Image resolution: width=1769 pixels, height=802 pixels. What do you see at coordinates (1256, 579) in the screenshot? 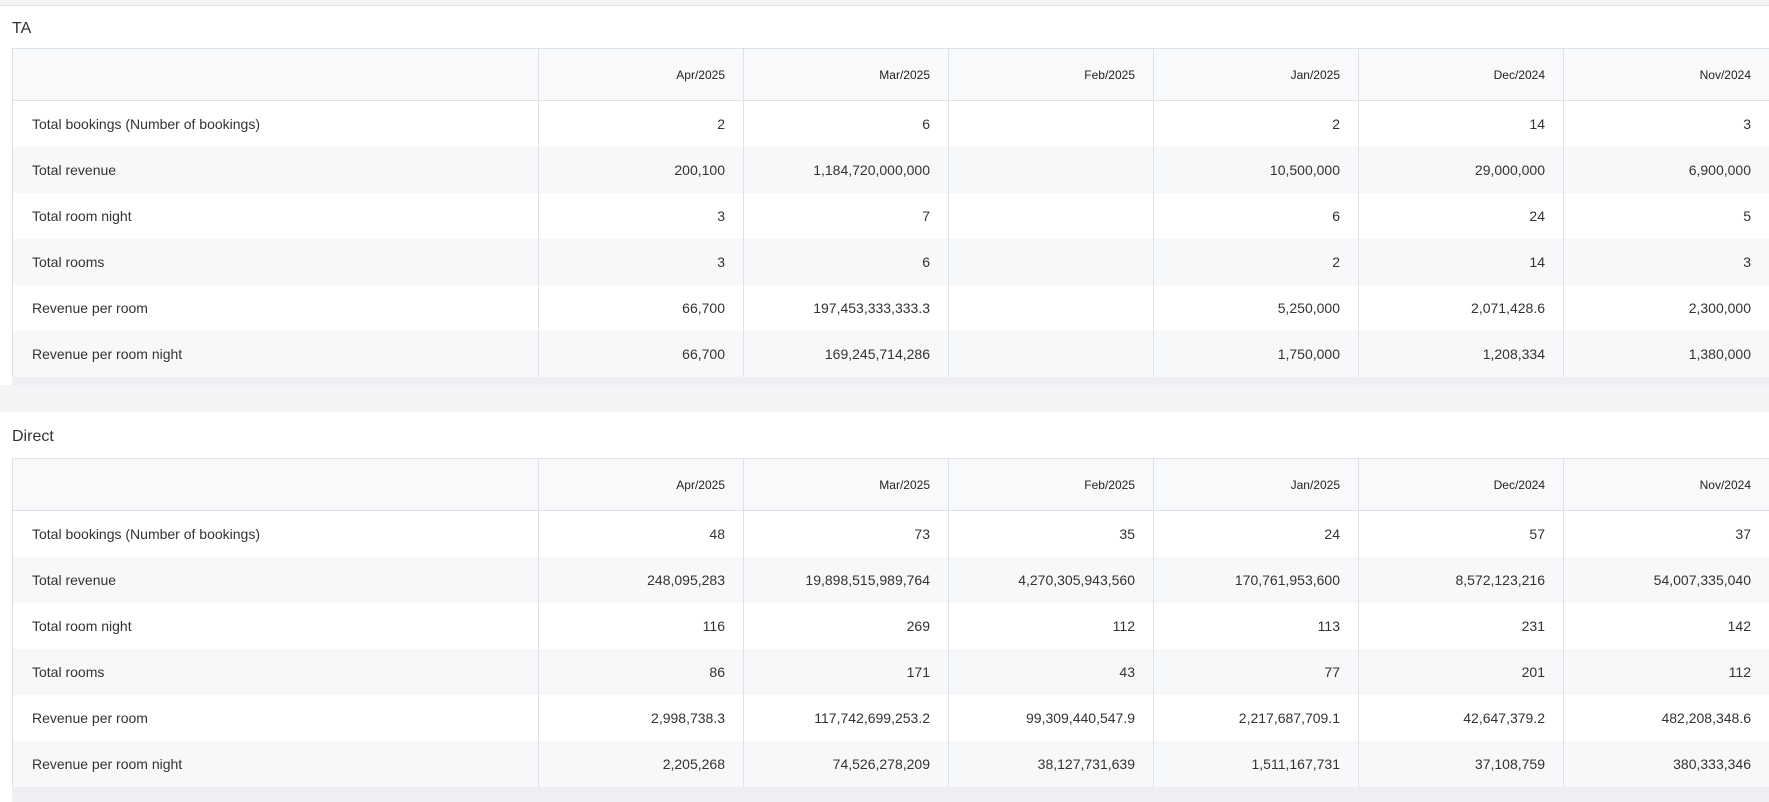
I see `value-cell: 170,761,953,600` at bounding box center [1256, 579].